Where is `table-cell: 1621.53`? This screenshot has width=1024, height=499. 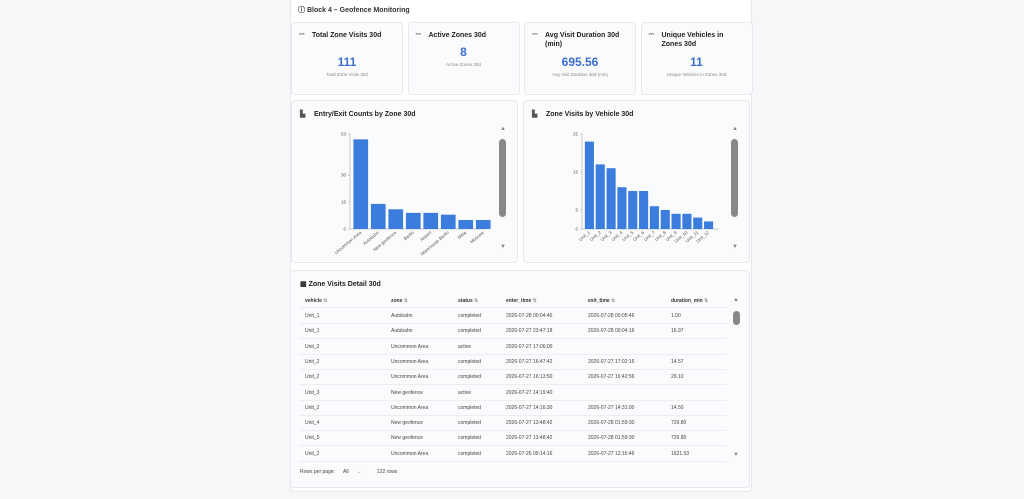 table-cell: 1621.53 is located at coordinates (680, 453).